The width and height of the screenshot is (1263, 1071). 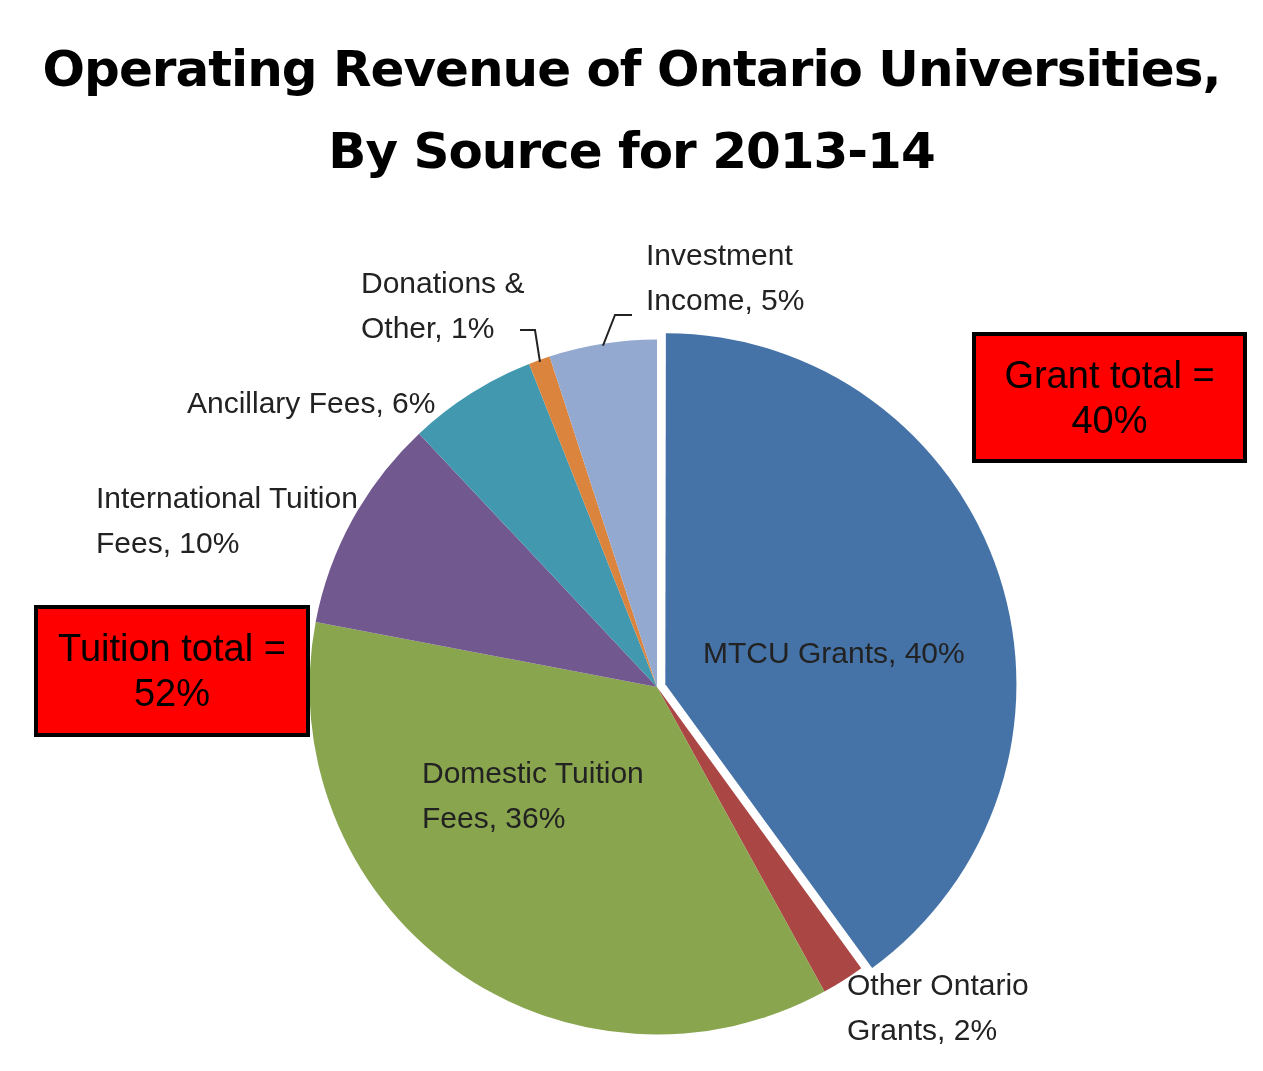 What do you see at coordinates (172, 671) in the screenshot?
I see `text: Tuition total = 52%` at bounding box center [172, 671].